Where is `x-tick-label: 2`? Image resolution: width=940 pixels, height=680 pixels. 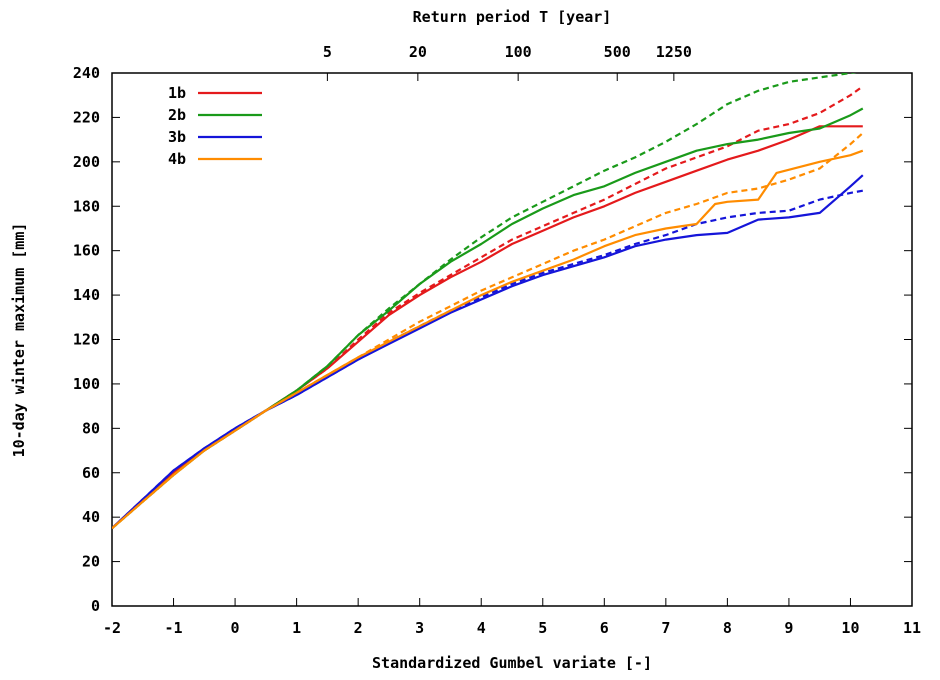 x-tick-label: 2 is located at coordinates (358, 628).